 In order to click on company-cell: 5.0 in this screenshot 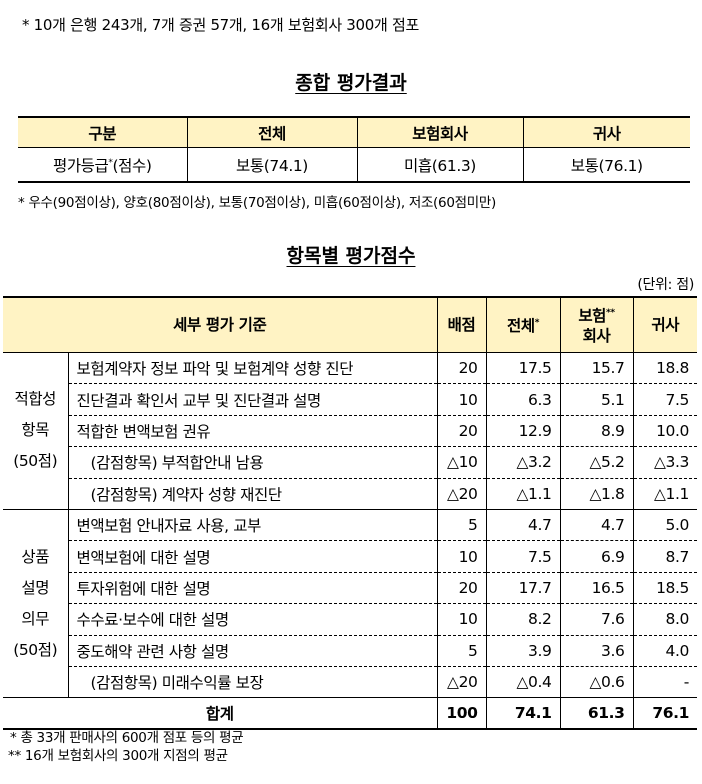, I will do `click(664, 525)`.